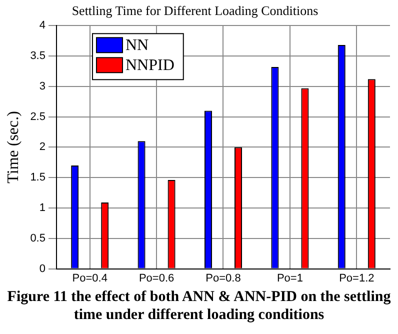 The image size is (398, 334). I want to click on x-tick-label: Po=1, so click(289, 278).